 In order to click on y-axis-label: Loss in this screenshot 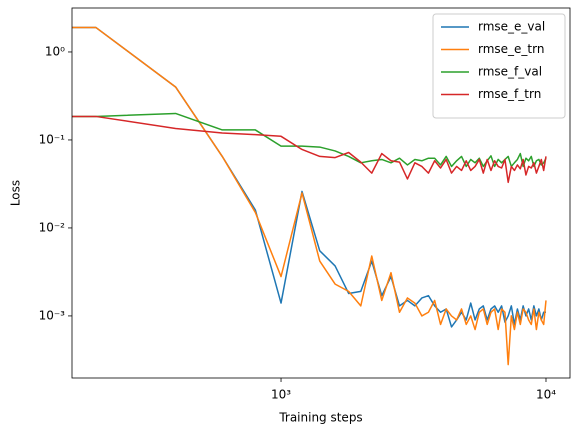, I will do `click(16, 193)`.